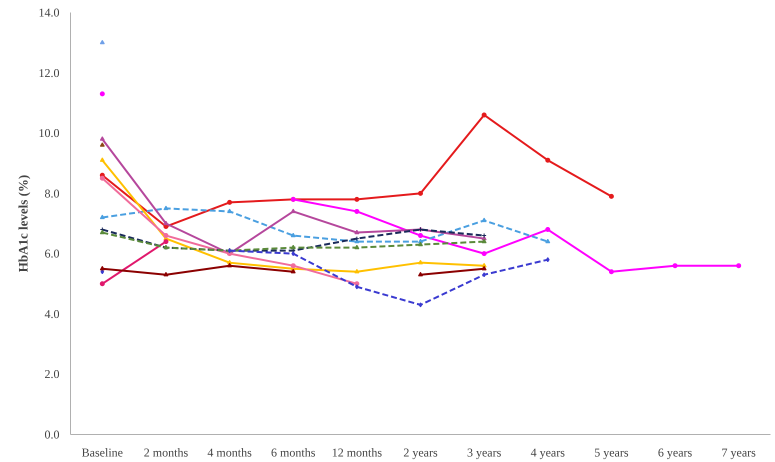 The width and height of the screenshot is (775, 462). I want to click on x-tick-label: 3 years, so click(484, 453).